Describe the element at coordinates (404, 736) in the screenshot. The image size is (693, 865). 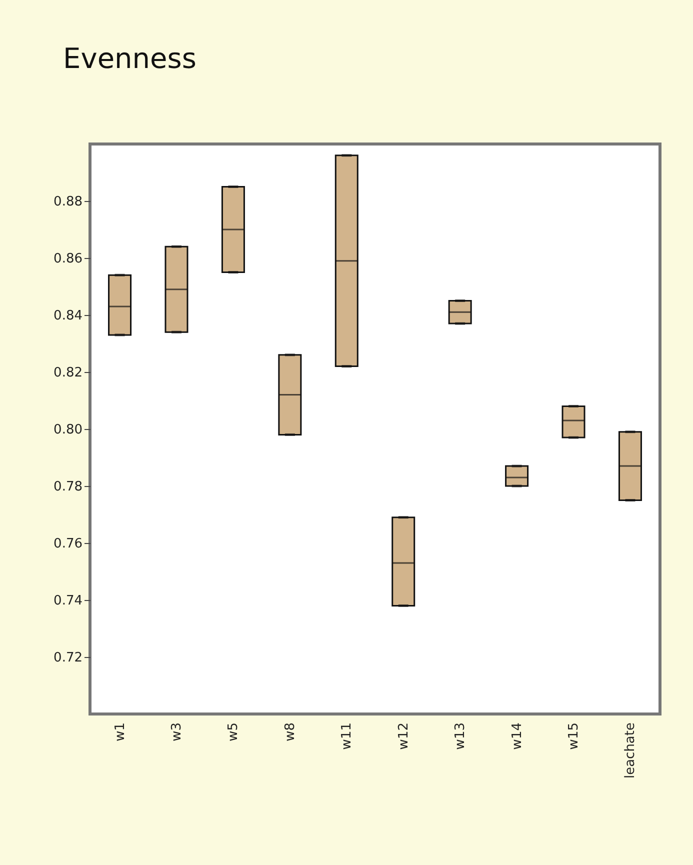
I see `x-tick-label: w12` at that location.